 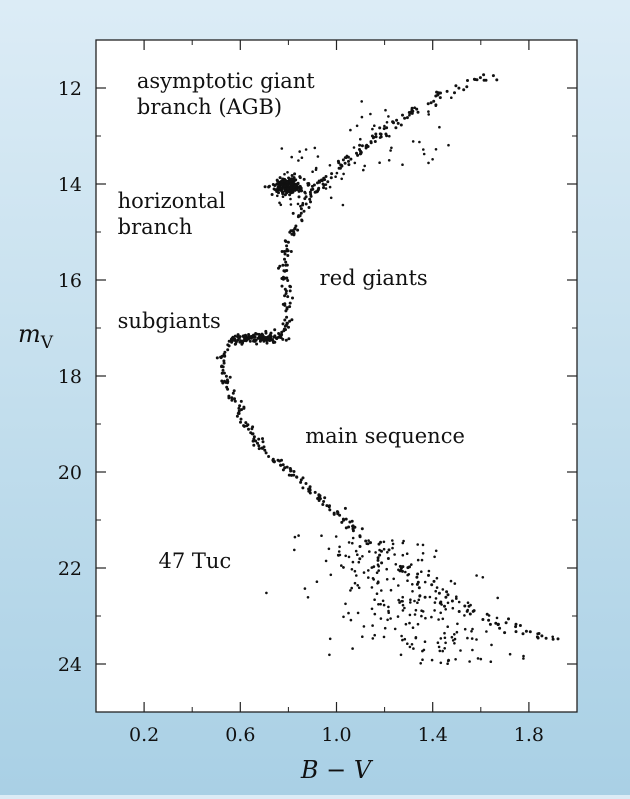 I want to click on annotation-line: main sequence, so click(x=385, y=436).